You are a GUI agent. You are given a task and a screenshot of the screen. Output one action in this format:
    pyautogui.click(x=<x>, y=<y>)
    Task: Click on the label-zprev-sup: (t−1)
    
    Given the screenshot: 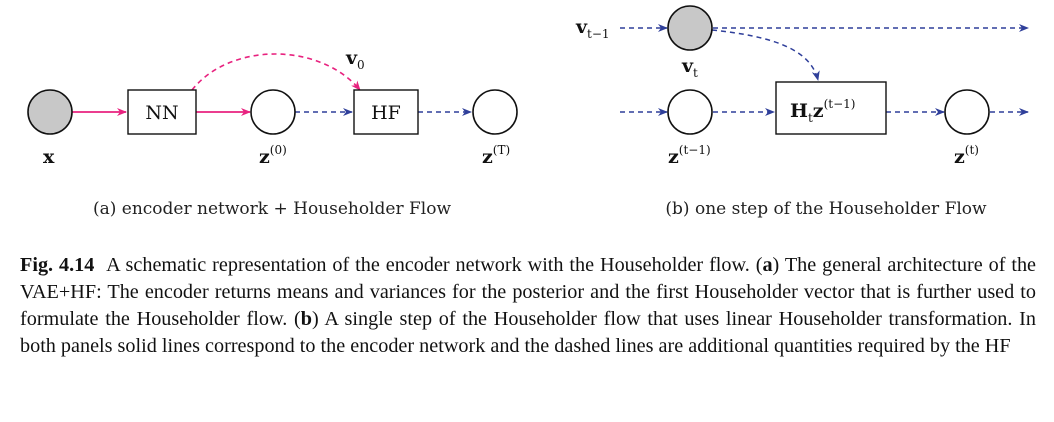 What is the action you would take?
    pyautogui.click(x=695, y=150)
    